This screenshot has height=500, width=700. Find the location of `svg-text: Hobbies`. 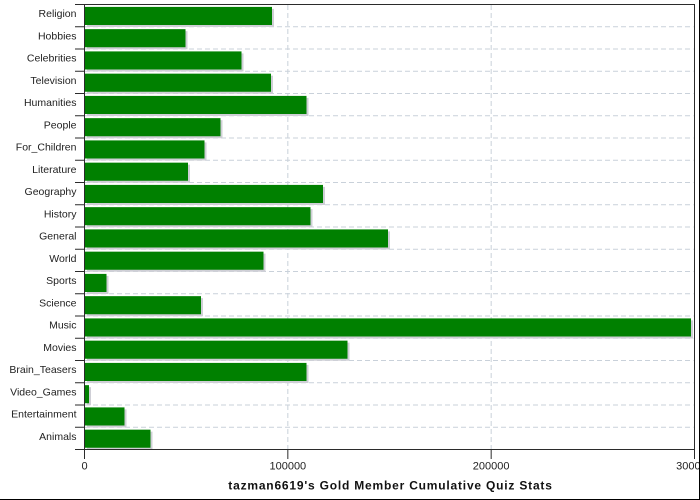

svg-text: Hobbies is located at coordinates (57, 36).